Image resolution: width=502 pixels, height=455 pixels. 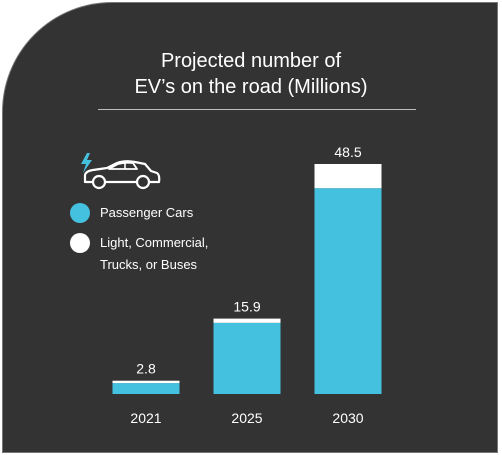 What do you see at coordinates (347, 152) in the screenshot?
I see `bar-total-label-2030: 48.5` at bounding box center [347, 152].